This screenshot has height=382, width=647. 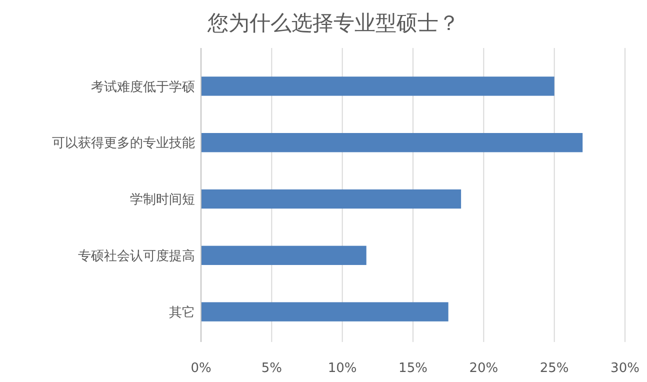 What do you see at coordinates (182, 312) in the screenshot?
I see `y-tick-label: 其它` at bounding box center [182, 312].